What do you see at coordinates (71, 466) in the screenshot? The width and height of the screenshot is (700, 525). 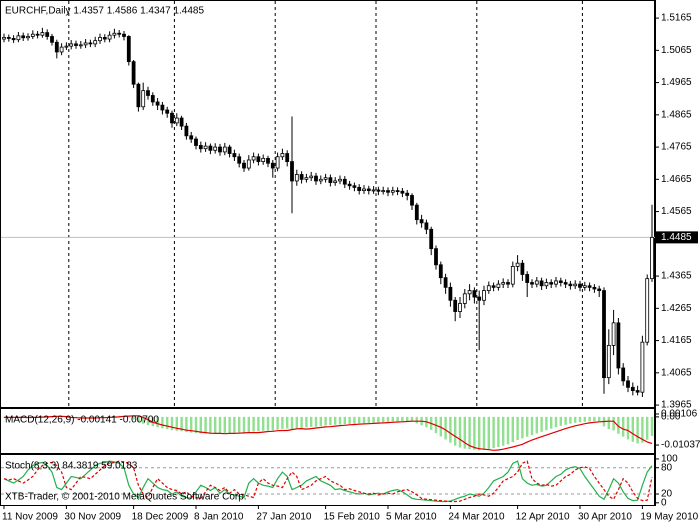 I see `stoch-title: Stoch(8,3,3) 84.3819 59.0183` at bounding box center [71, 466].